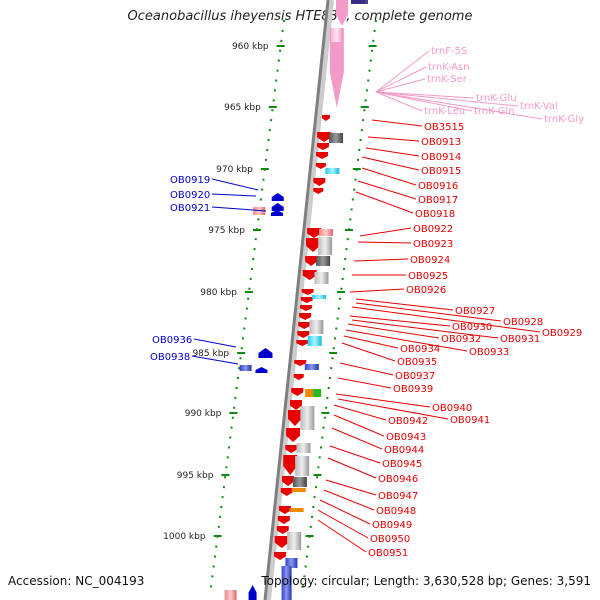 The image size is (600, 600). Describe the element at coordinates (203, 414) in the screenshot. I see `ruler-label: 990 kbp` at that location.